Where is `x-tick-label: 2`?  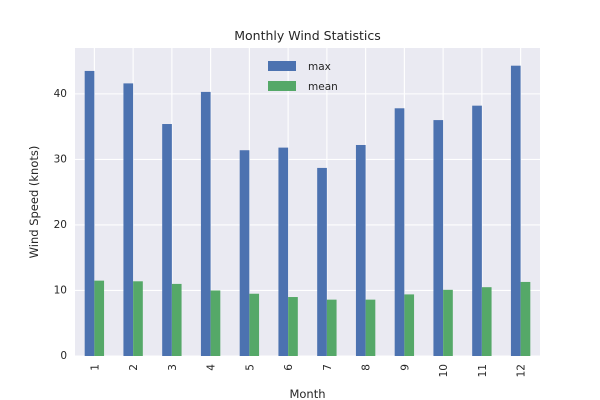 x-tick-label: 2 is located at coordinates (134, 367).